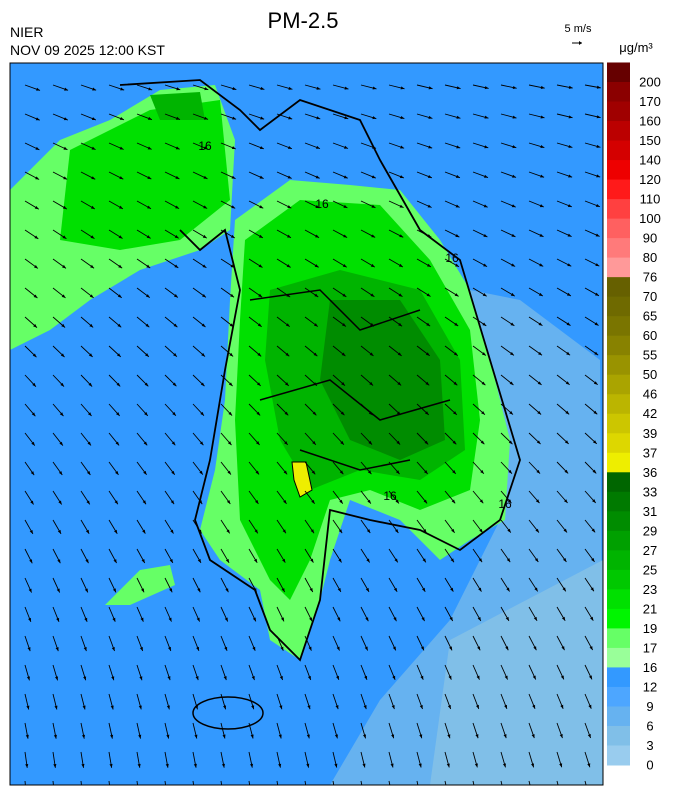 The image size is (673, 800). Describe the element at coordinates (302, 479) in the screenshot. I see `hotspot` at that location.